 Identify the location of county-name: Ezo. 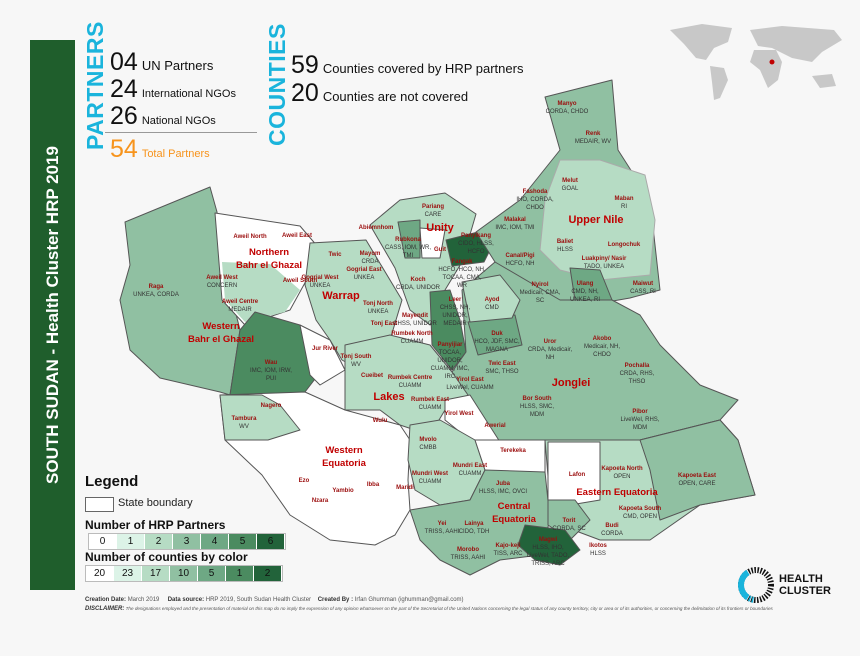
(304, 481).